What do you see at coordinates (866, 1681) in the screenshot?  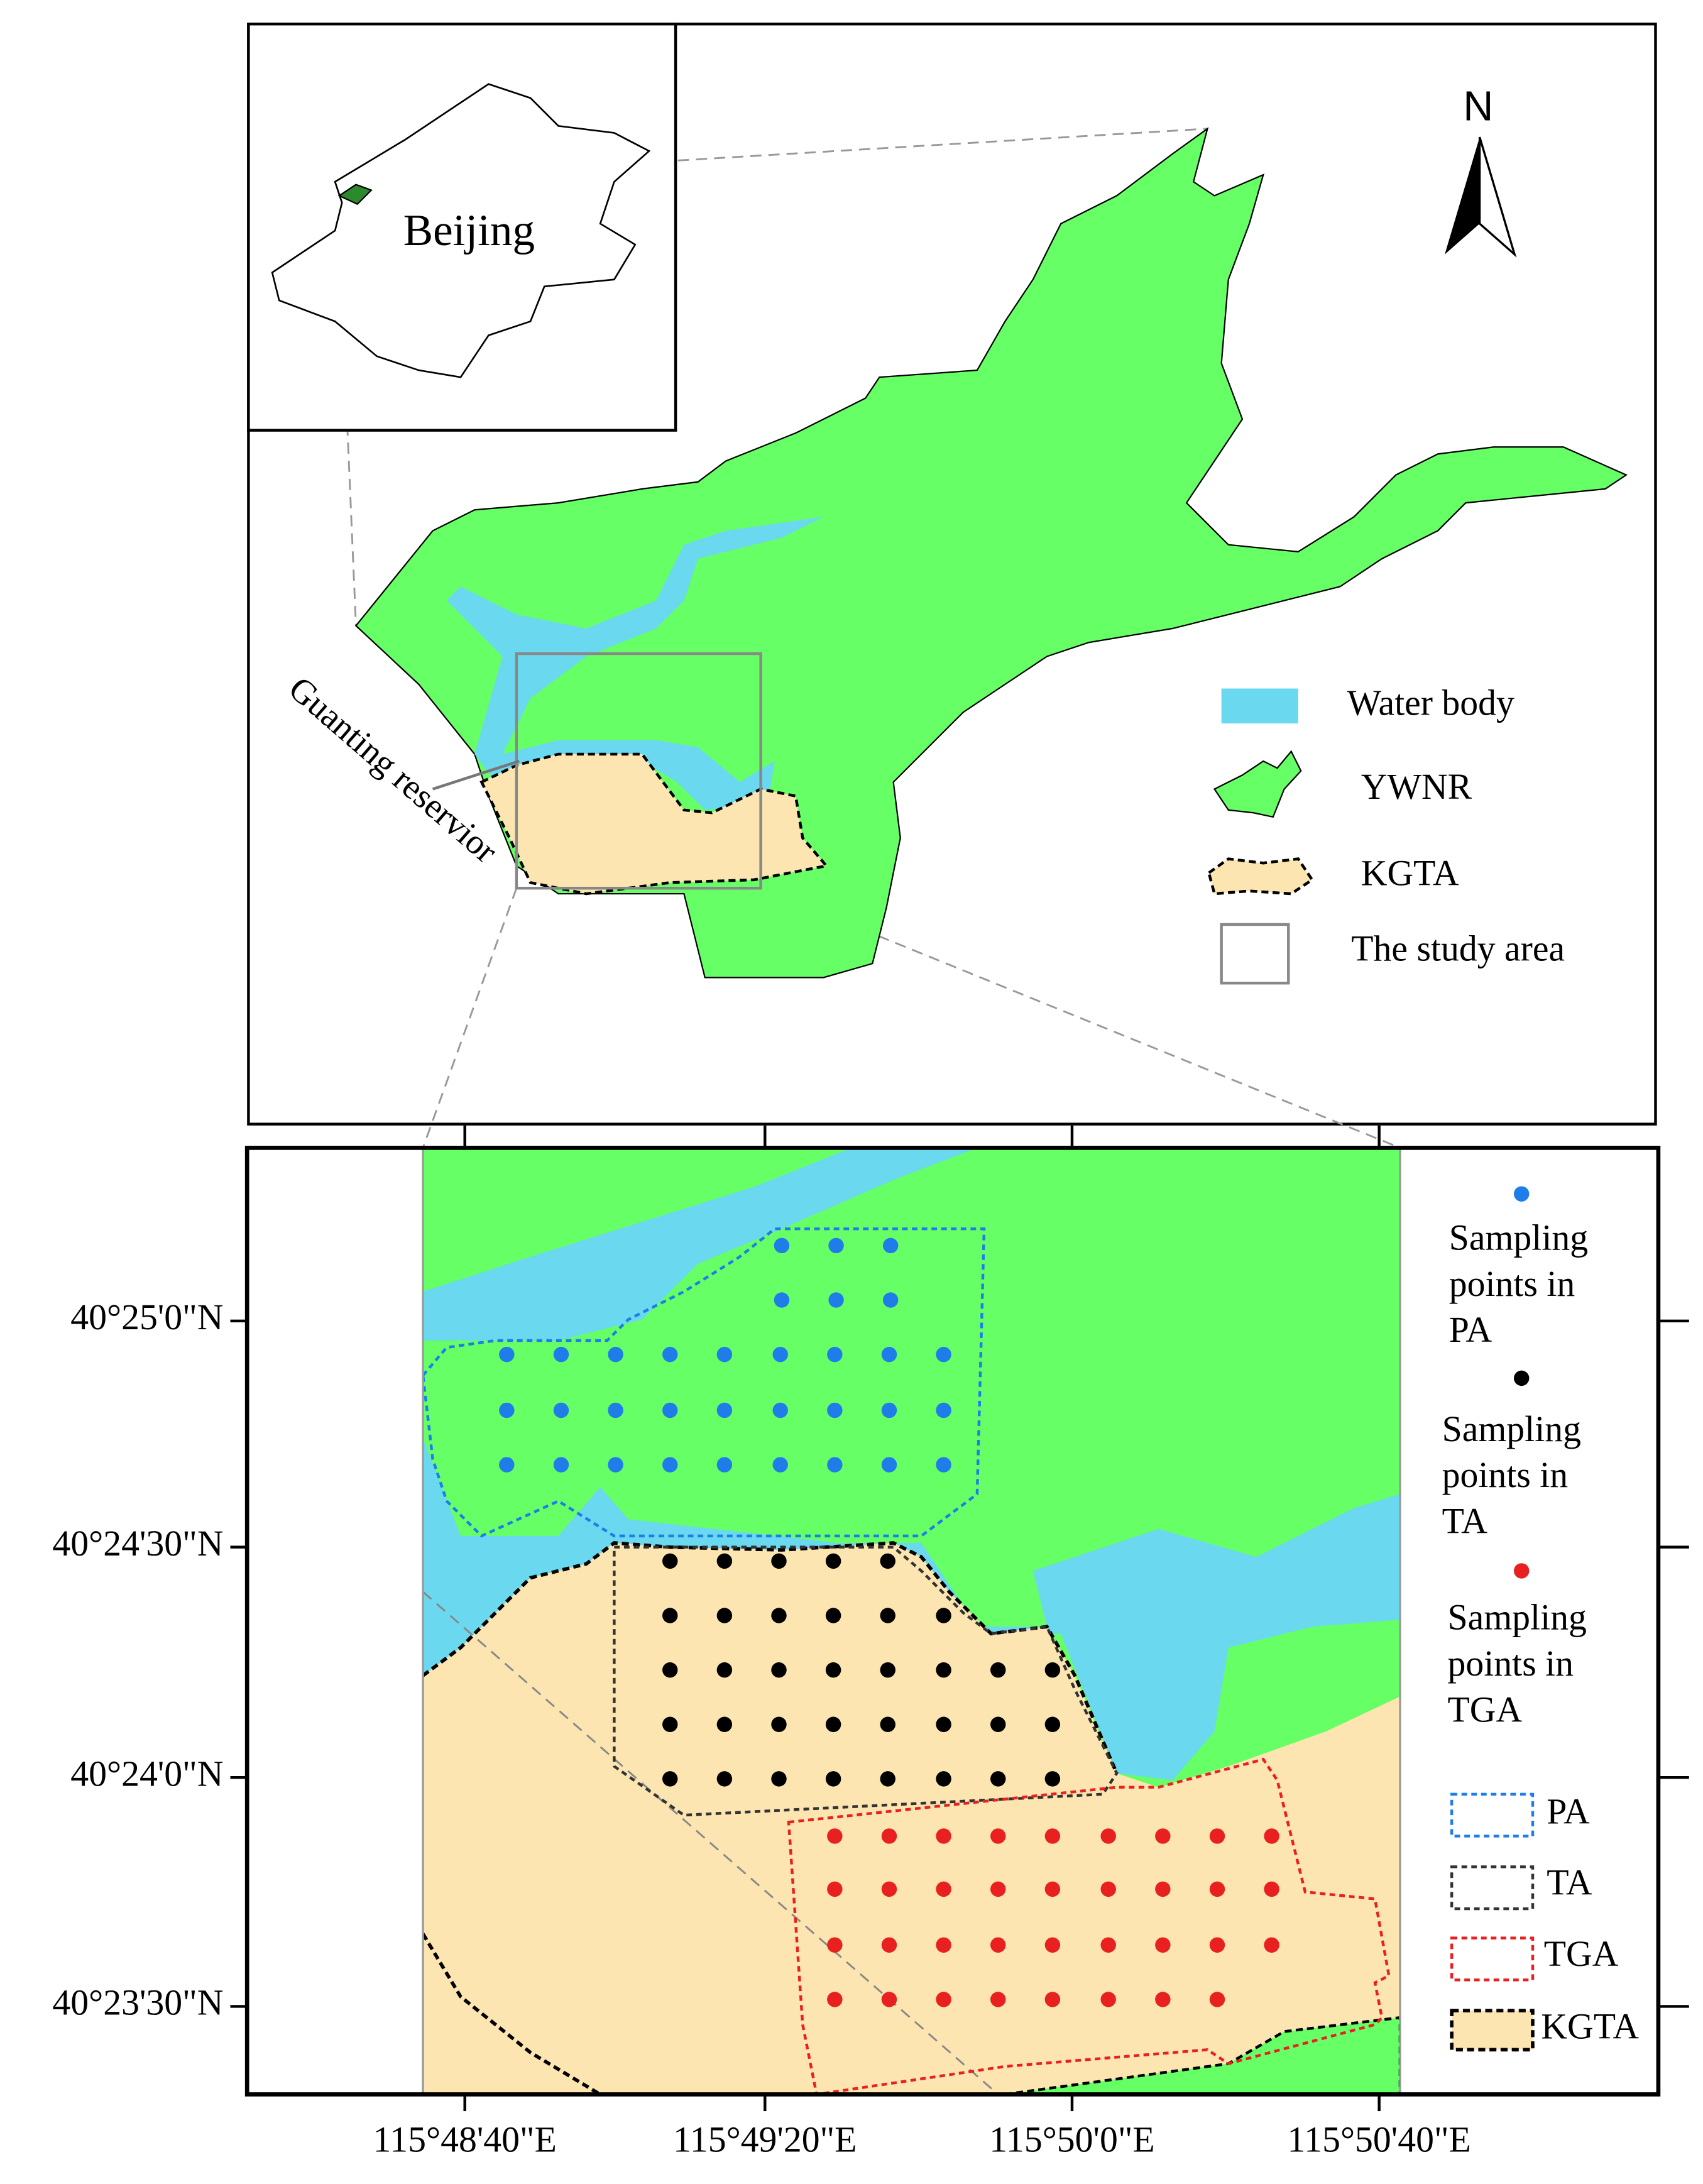 I see `ta-boundary` at bounding box center [866, 1681].